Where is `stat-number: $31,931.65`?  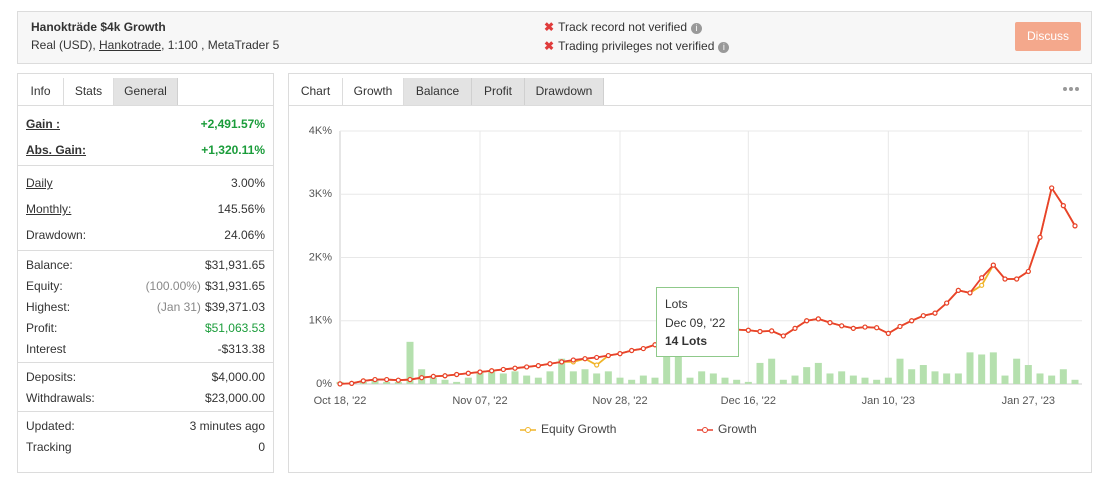
stat-number: $31,931.65 is located at coordinates (234, 265).